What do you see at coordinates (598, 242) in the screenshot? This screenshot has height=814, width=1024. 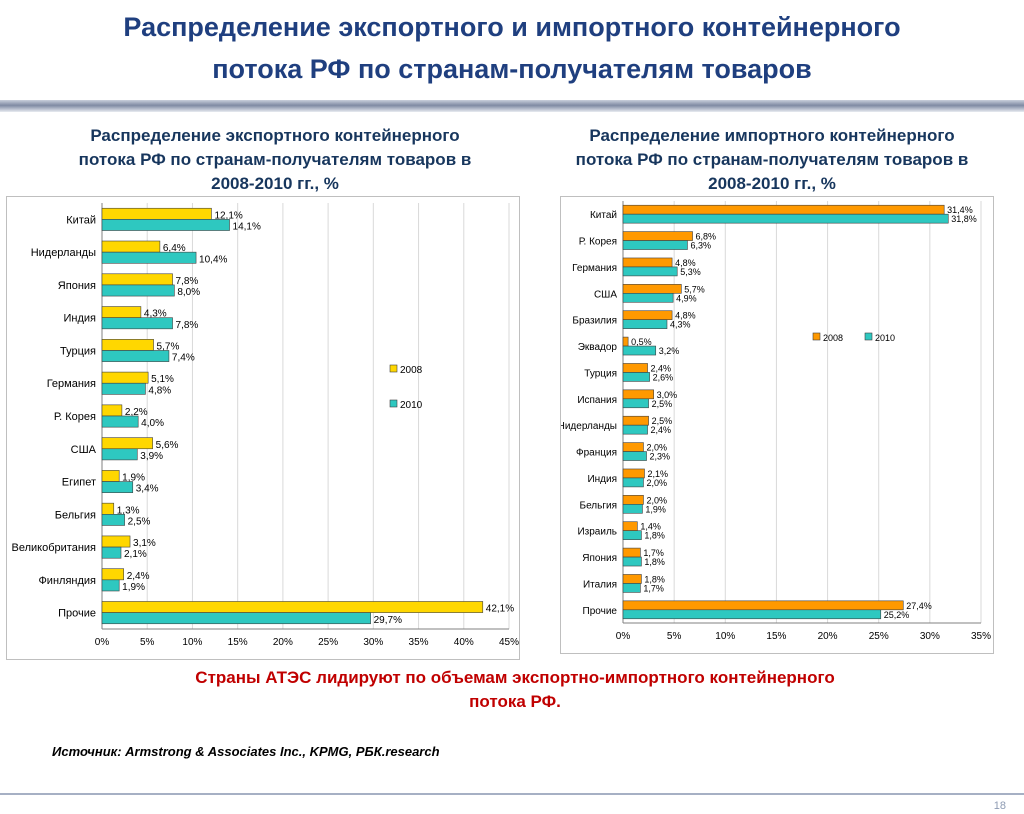 I see `category-label: Р. Корея` at bounding box center [598, 242].